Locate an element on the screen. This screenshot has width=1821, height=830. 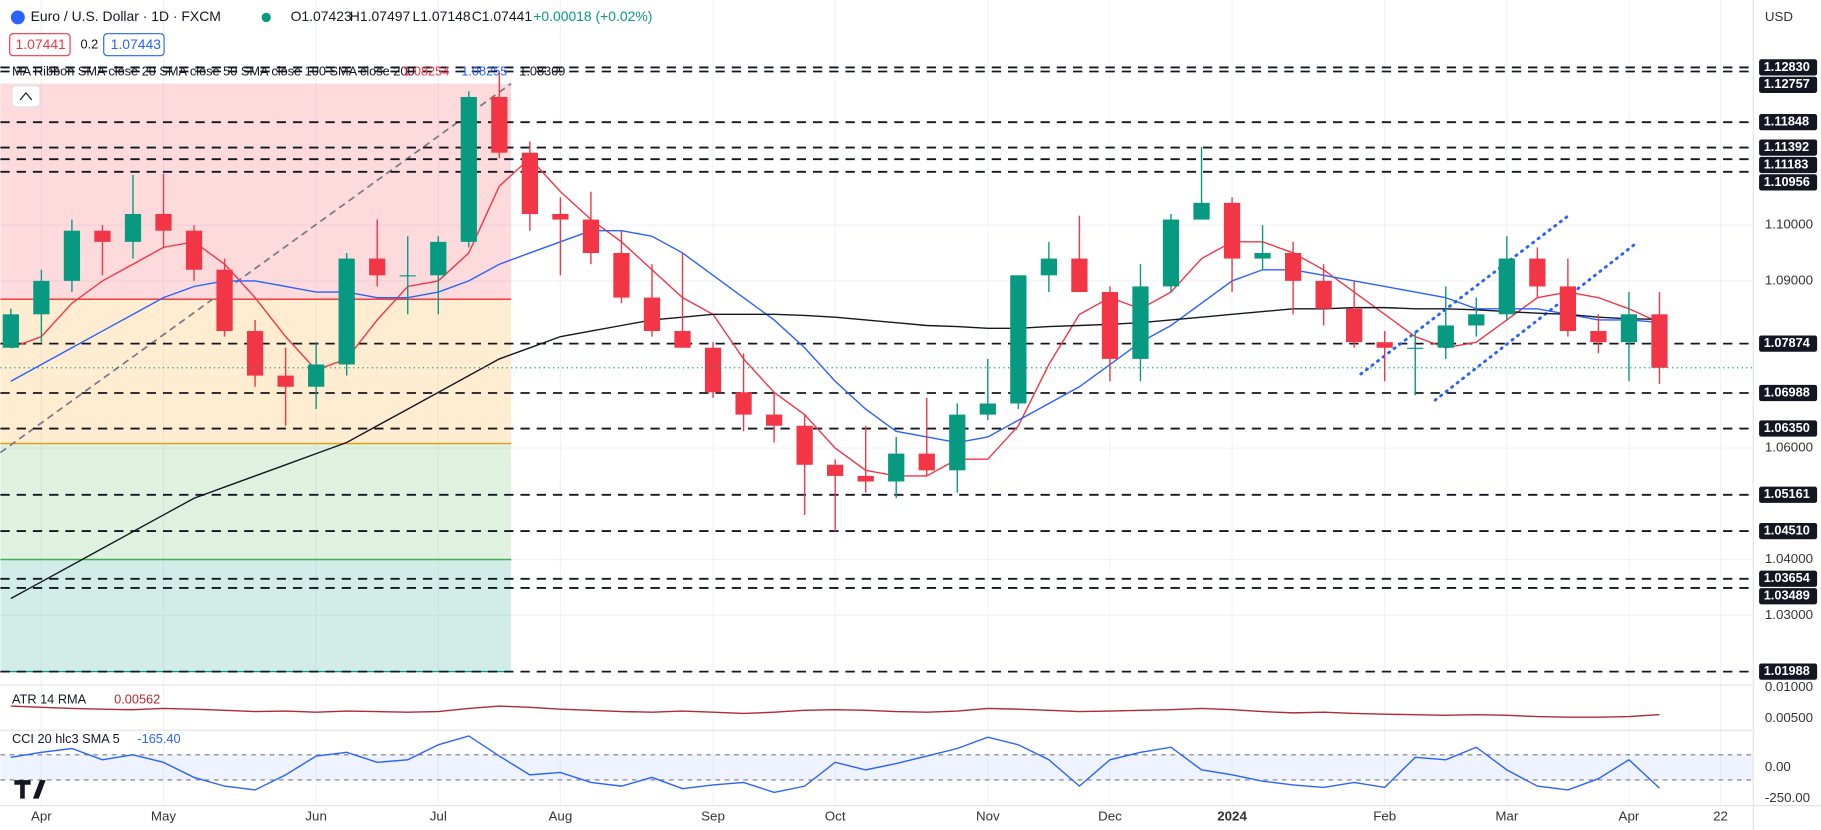
indicator-title: ATR 14 RMA is located at coordinates (49, 698).